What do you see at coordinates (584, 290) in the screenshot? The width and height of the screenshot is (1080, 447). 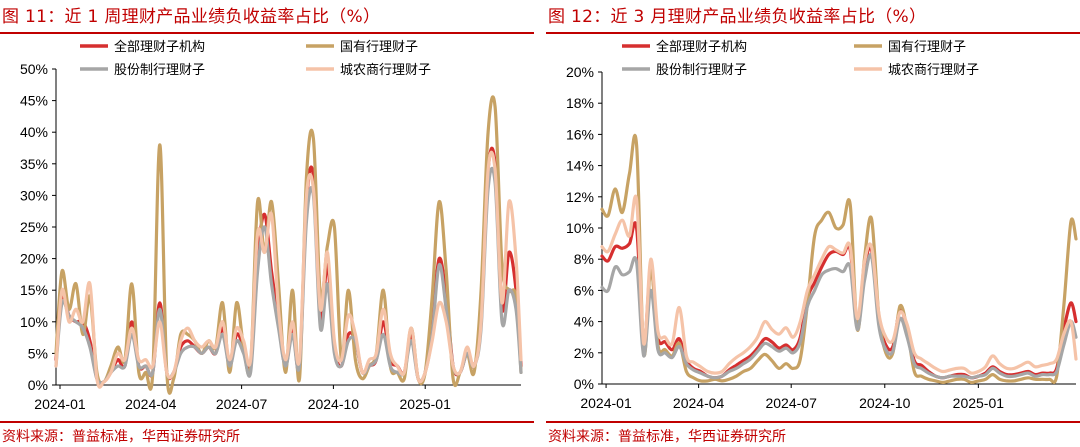 I see `y-tick-label: 6%` at bounding box center [584, 290].